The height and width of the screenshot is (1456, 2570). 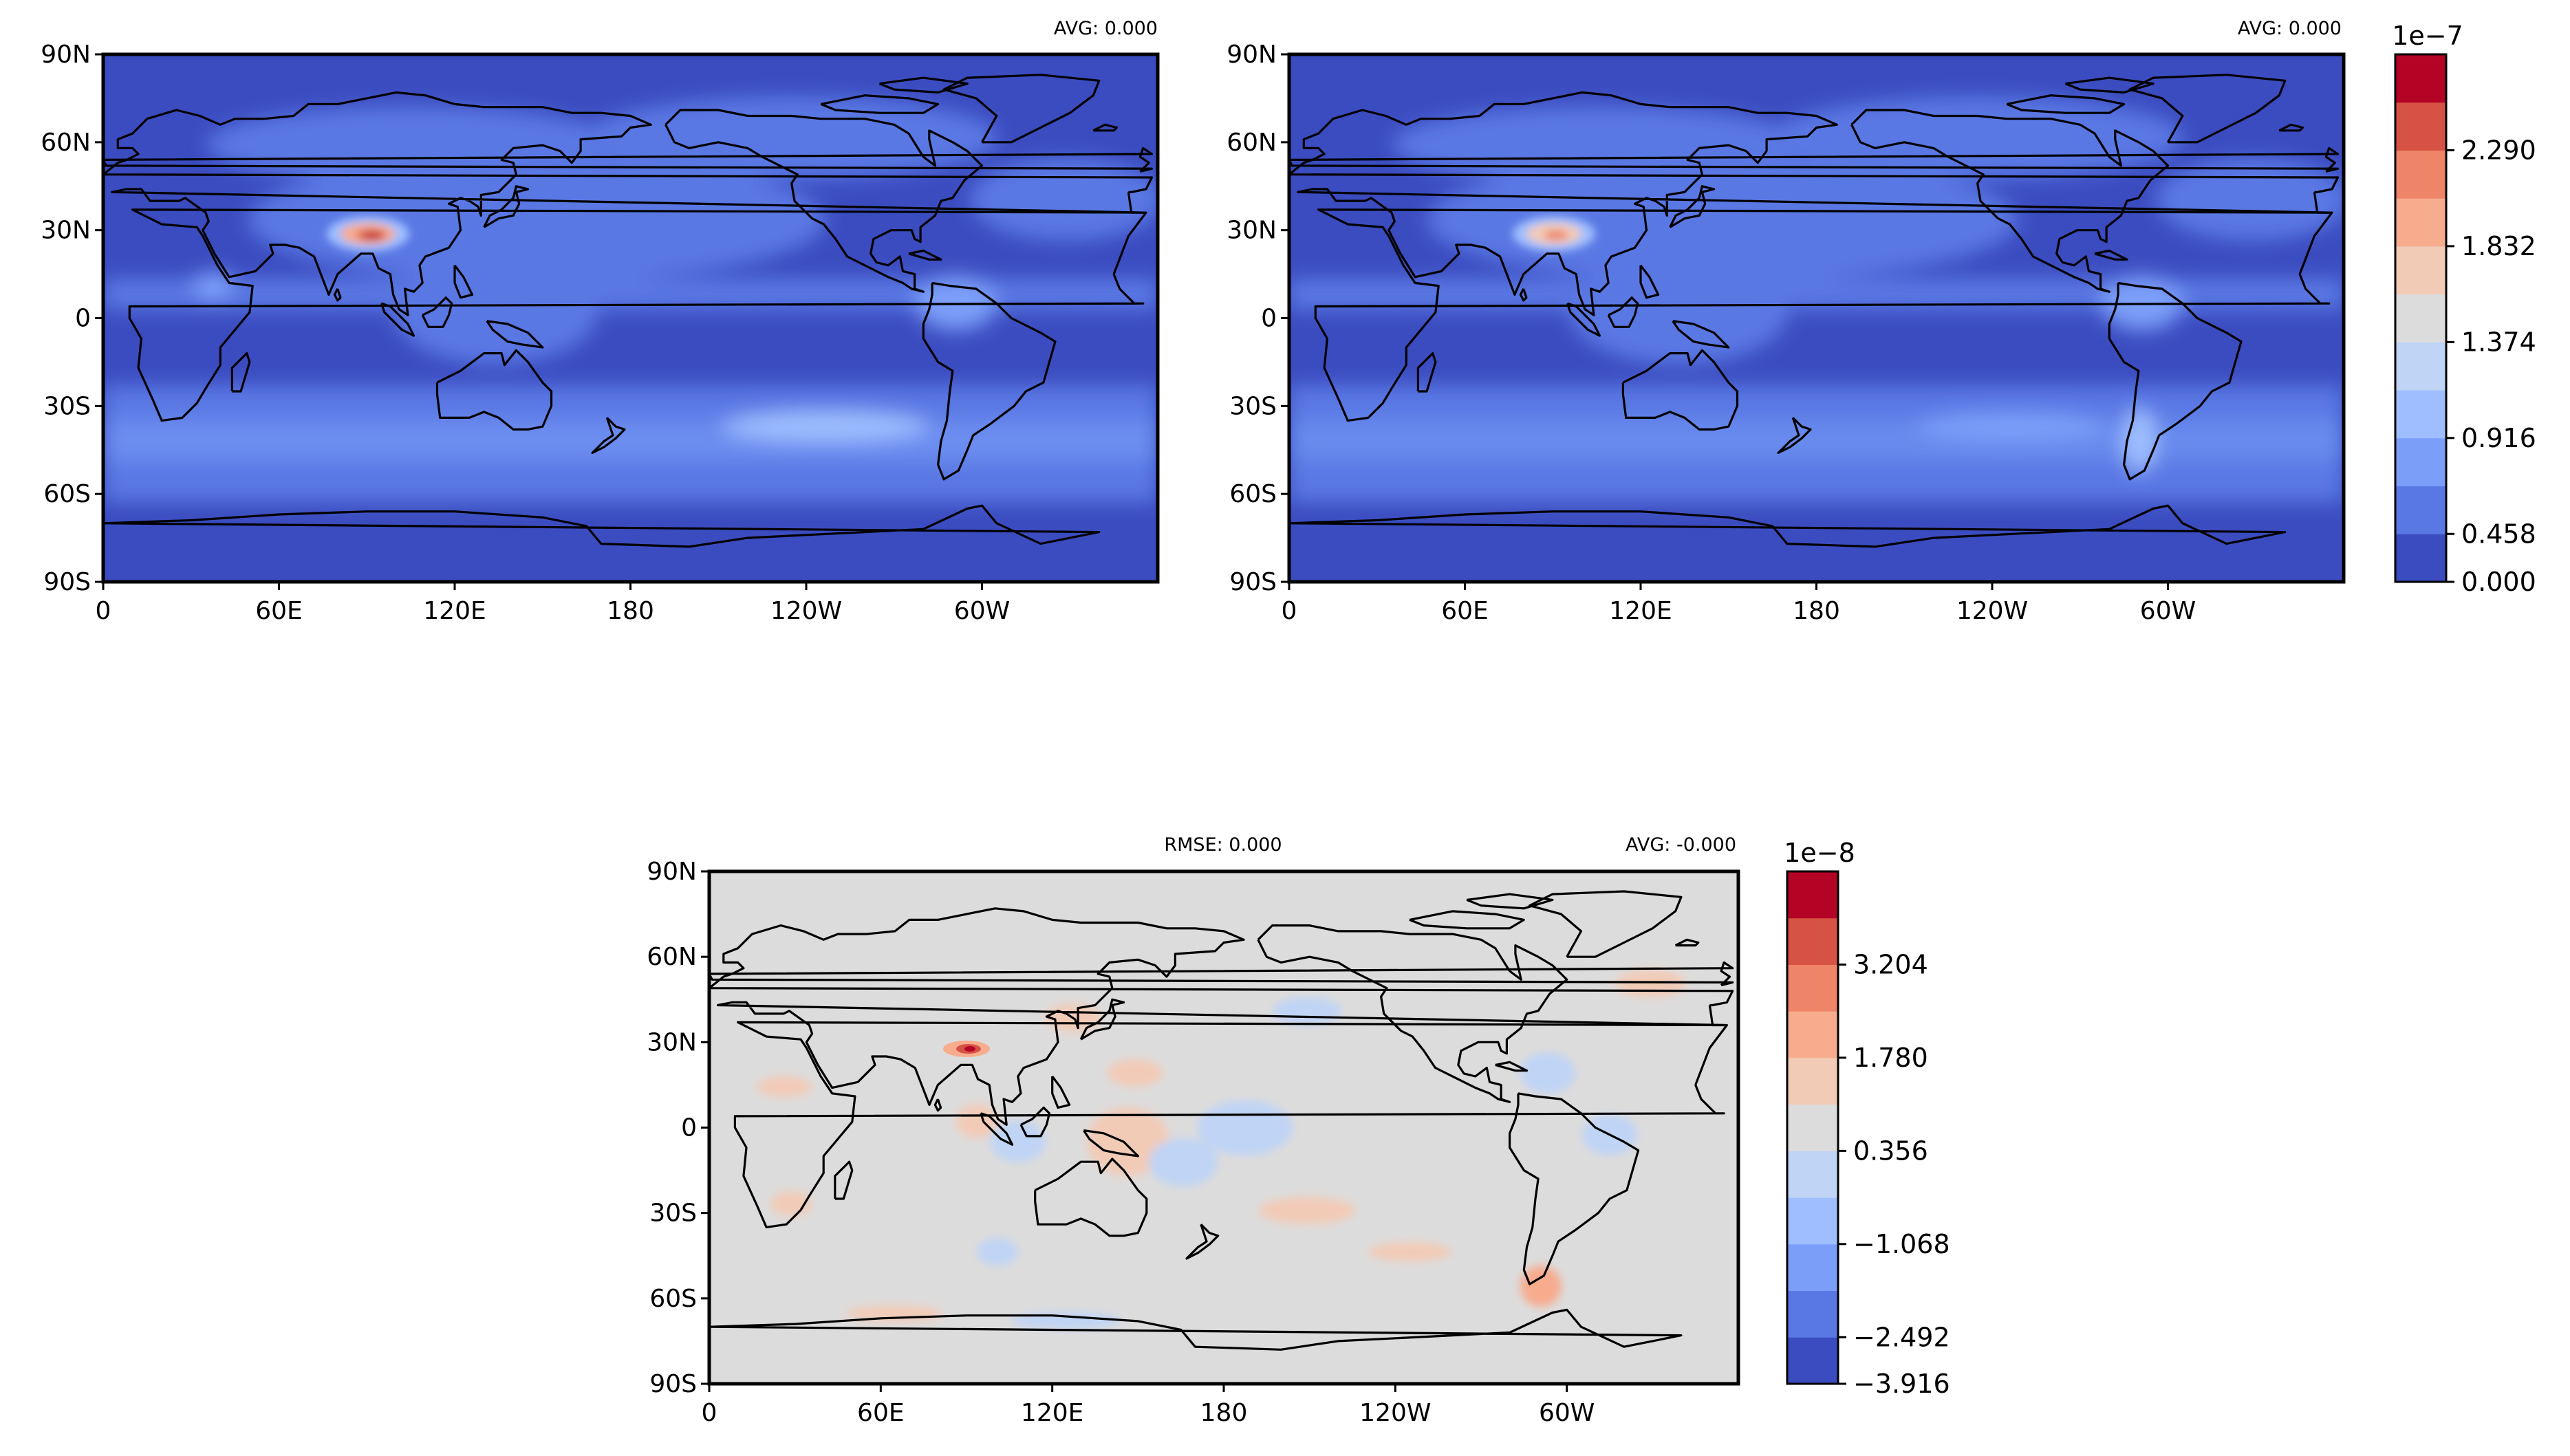 What do you see at coordinates (1223, 845) in the screenshot?
I see `rmse-label: RMSE: 0.000` at bounding box center [1223, 845].